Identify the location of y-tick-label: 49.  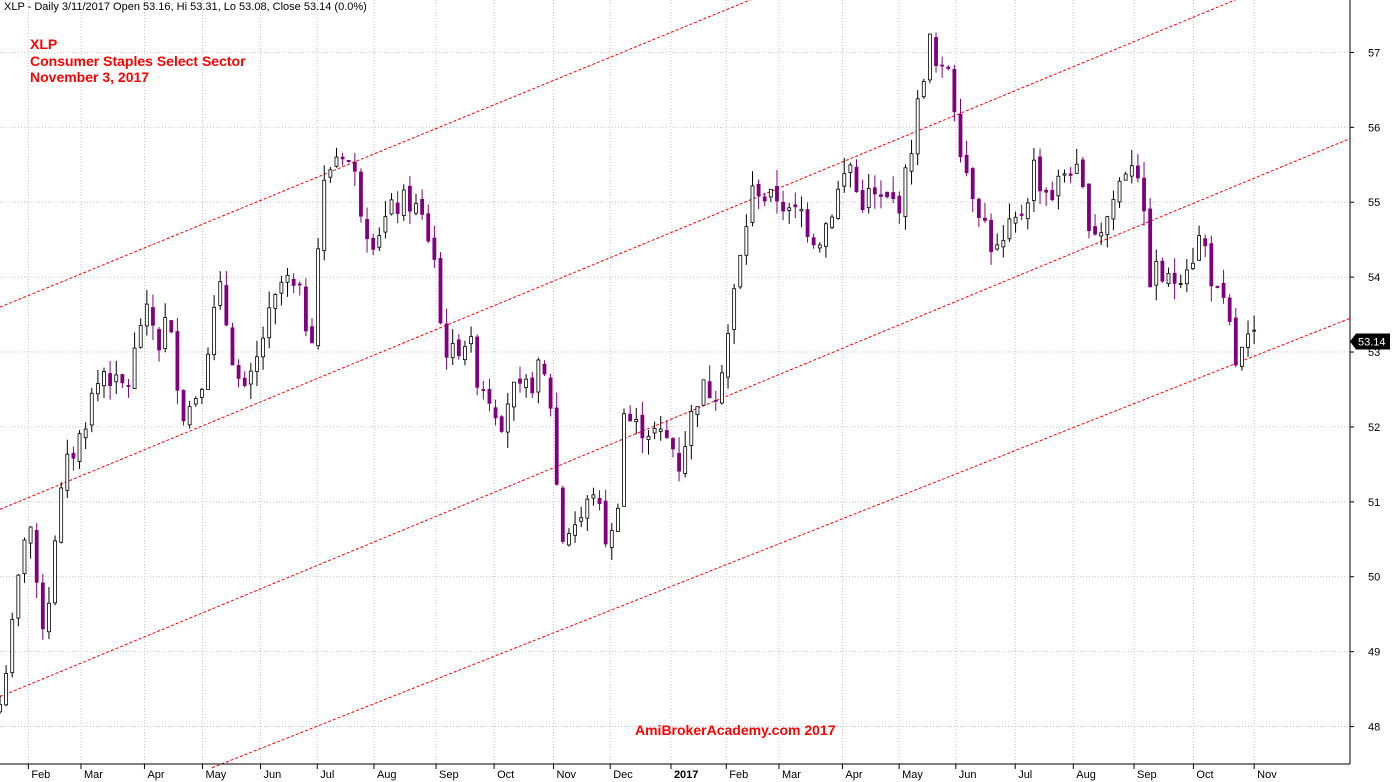
(1374, 653).